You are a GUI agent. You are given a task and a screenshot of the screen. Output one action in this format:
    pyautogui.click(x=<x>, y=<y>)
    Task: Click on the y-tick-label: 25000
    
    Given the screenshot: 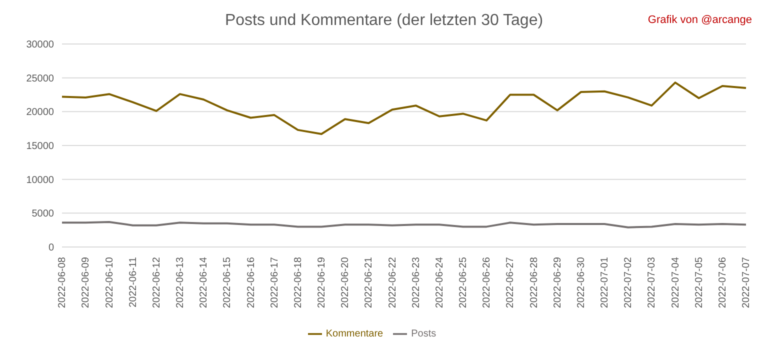 What is the action you would take?
    pyautogui.click(x=40, y=78)
    